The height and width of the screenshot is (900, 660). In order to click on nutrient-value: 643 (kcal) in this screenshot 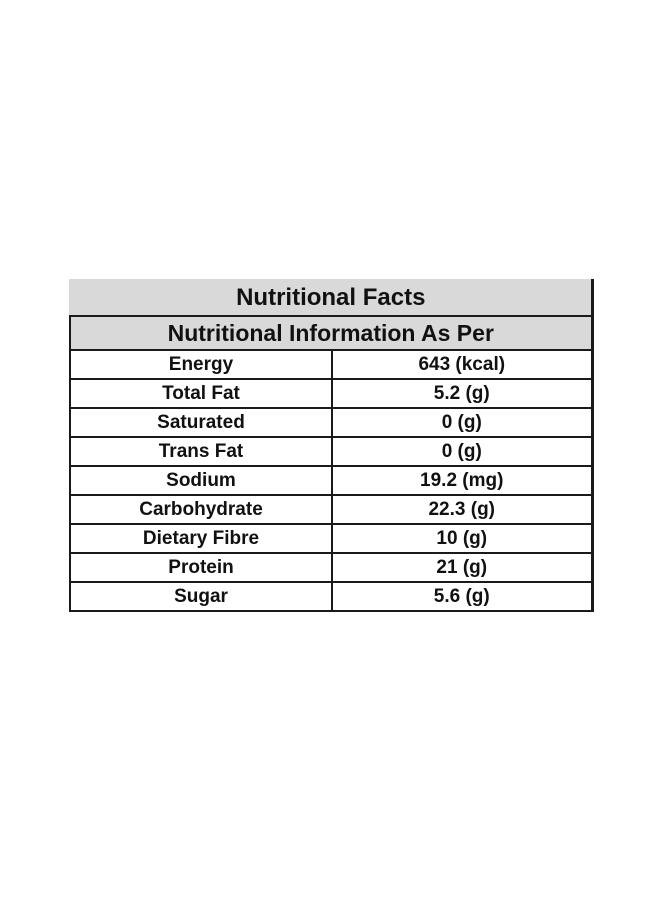, I will do `click(462, 365)`.